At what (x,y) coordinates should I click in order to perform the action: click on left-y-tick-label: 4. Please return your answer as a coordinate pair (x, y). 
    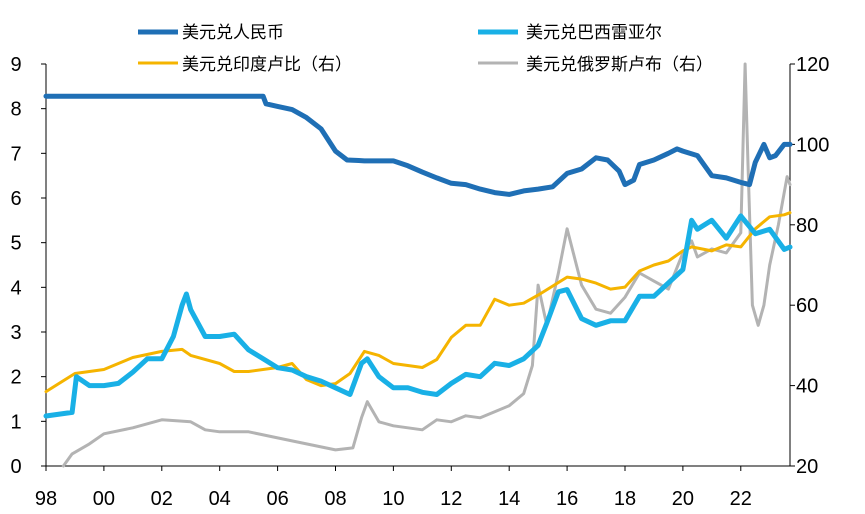
    Looking at the image, I should click on (15, 288).